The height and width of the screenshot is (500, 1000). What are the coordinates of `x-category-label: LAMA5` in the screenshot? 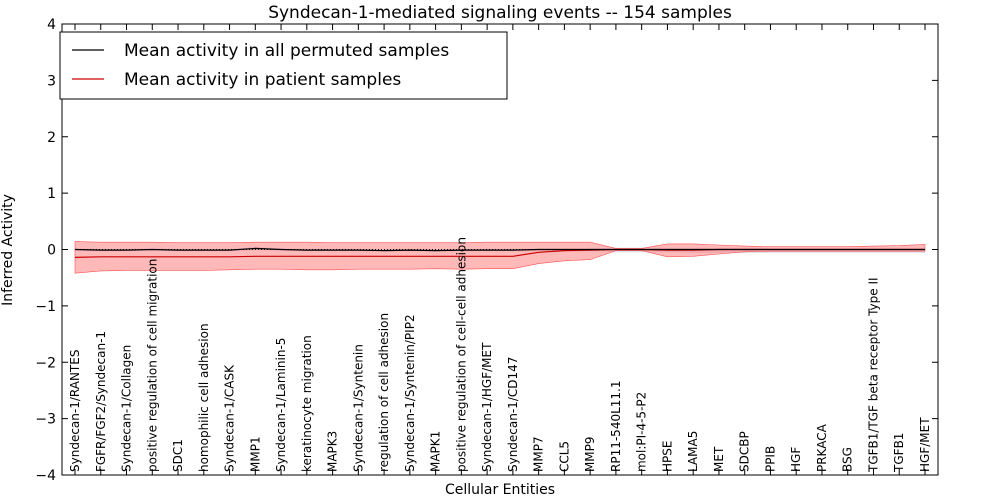 It's located at (693, 451).